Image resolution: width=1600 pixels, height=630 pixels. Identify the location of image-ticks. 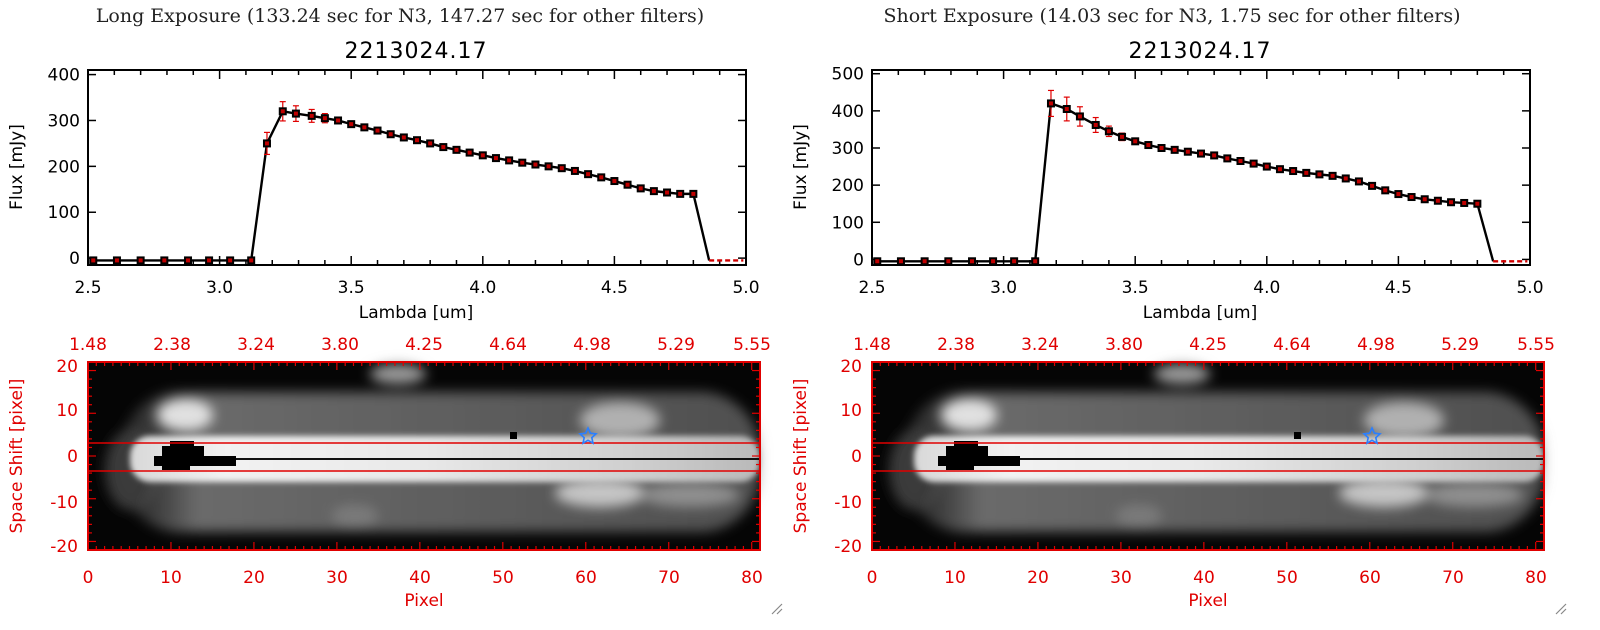
(1208, 456).